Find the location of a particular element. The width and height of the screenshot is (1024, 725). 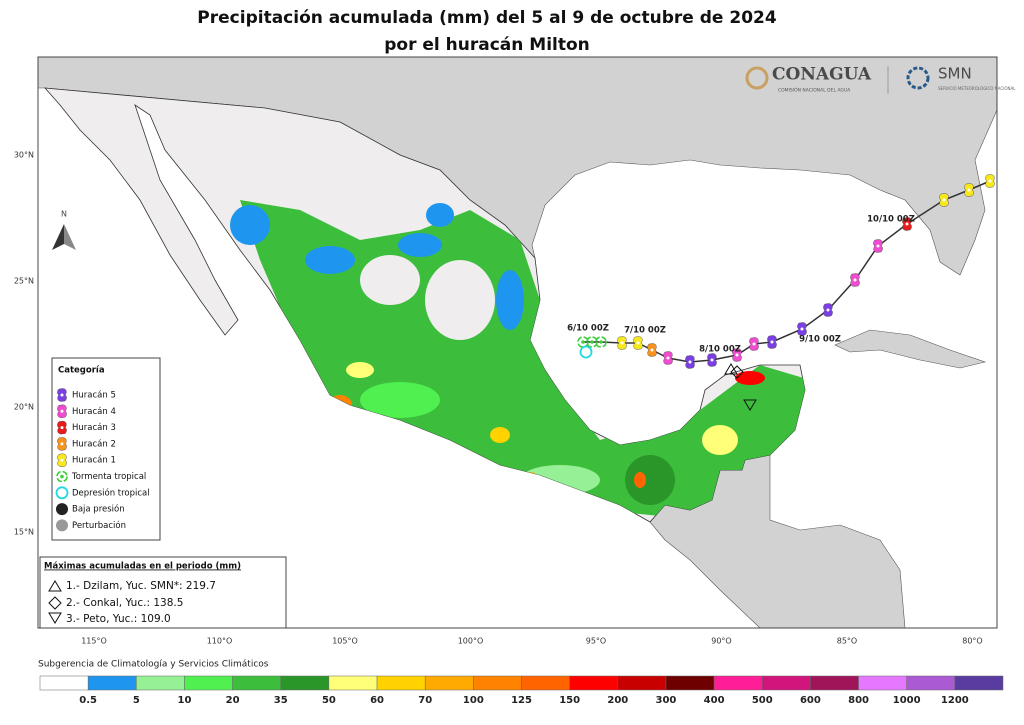

legend-label: Huracán 2 is located at coordinates (94, 444).